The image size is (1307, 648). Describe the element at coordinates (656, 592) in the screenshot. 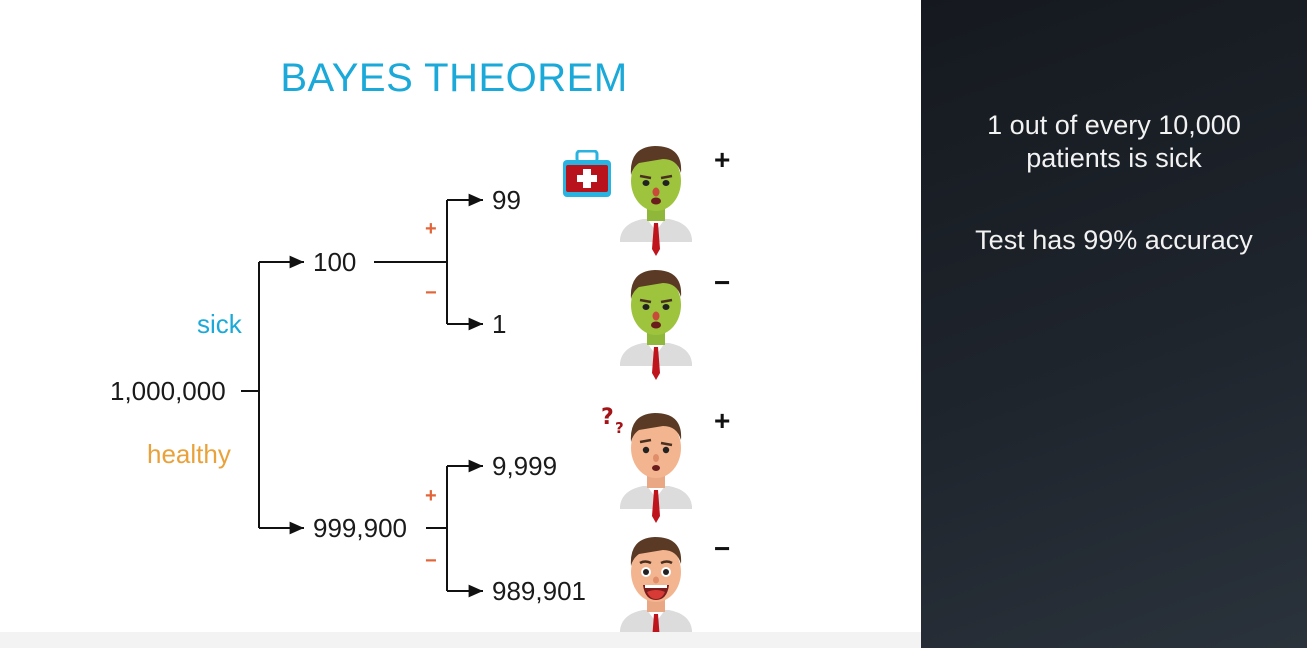

I see `happy-face-icon` at that location.